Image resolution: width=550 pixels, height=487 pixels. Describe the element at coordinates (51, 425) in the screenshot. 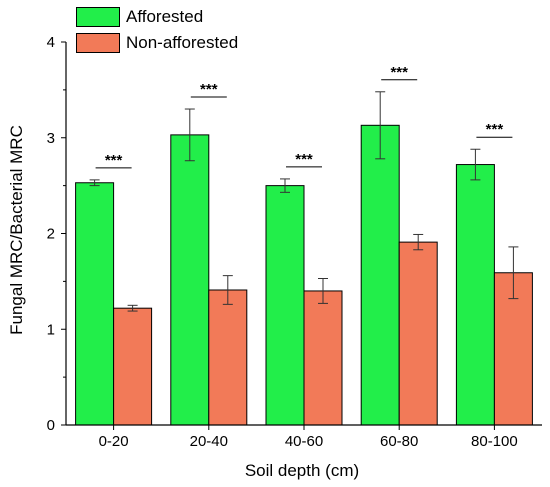

I see `y-tick-label-0: 0` at that location.